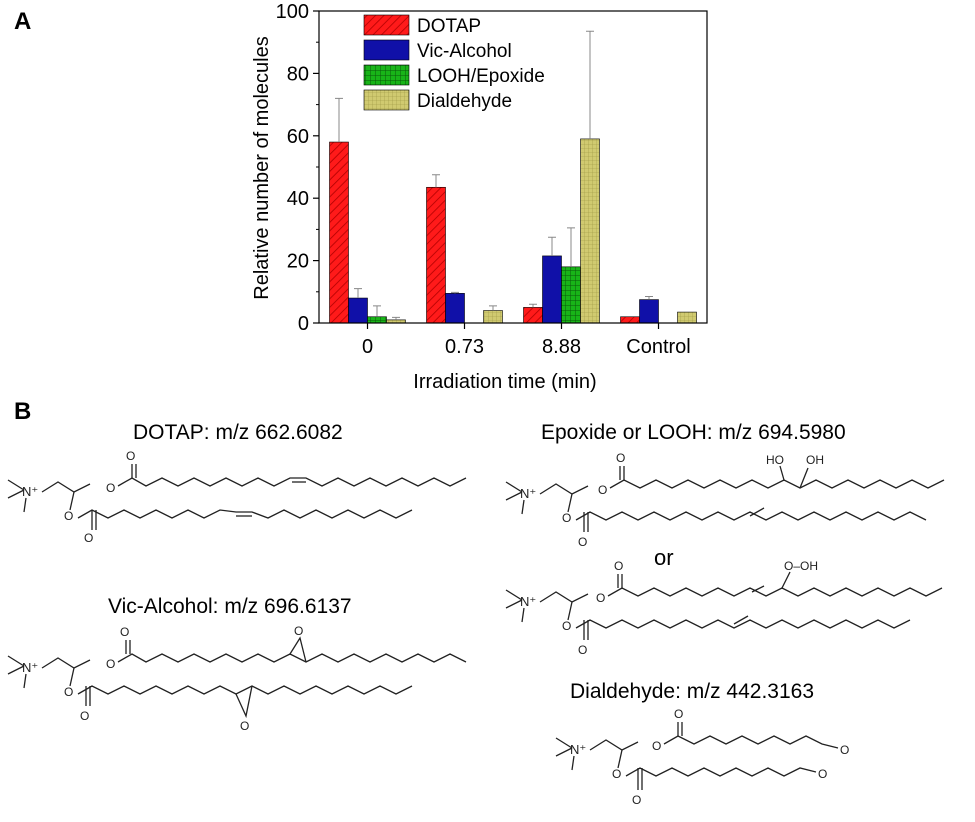  Describe the element at coordinates (262, 167) in the screenshot. I see `y-axis-label: Relative number of molecules` at that location.